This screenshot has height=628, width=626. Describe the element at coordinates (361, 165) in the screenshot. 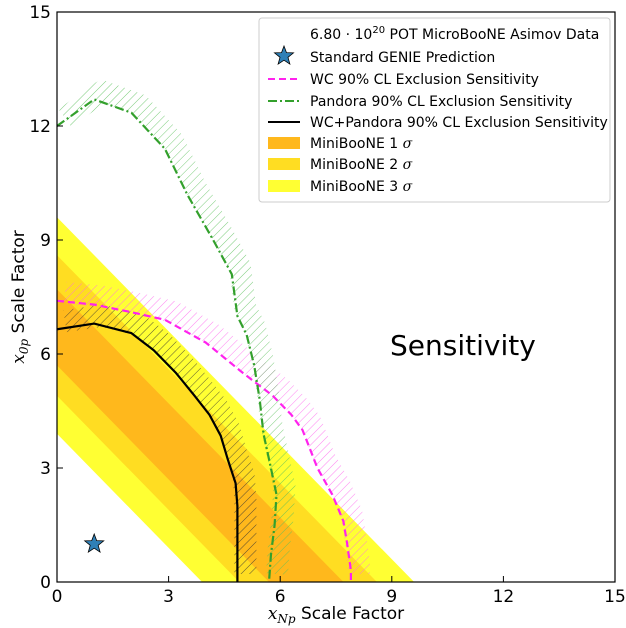

I see `legend-entry-mb2: MiniBooNE 2 σ` at that location.